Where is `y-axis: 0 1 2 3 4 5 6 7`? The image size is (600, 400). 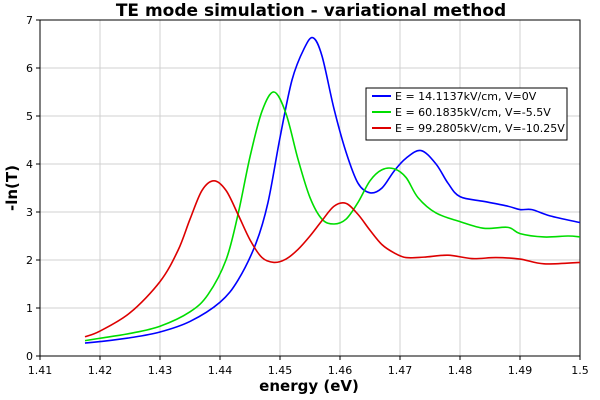
y-axis: 0 1 2 3 4 5 6 7 is located at coordinates (33, 188).